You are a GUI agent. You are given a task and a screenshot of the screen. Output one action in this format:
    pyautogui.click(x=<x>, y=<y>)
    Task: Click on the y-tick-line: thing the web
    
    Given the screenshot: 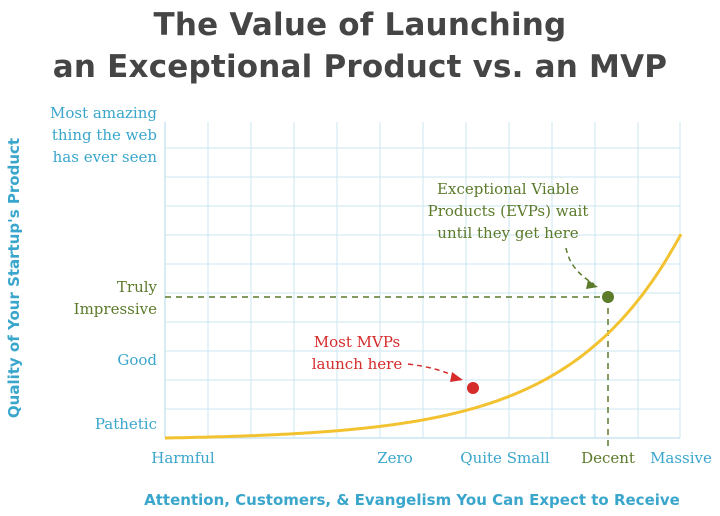 What is the action you would take?
    pyautogui.click(x=104, y=135)
    